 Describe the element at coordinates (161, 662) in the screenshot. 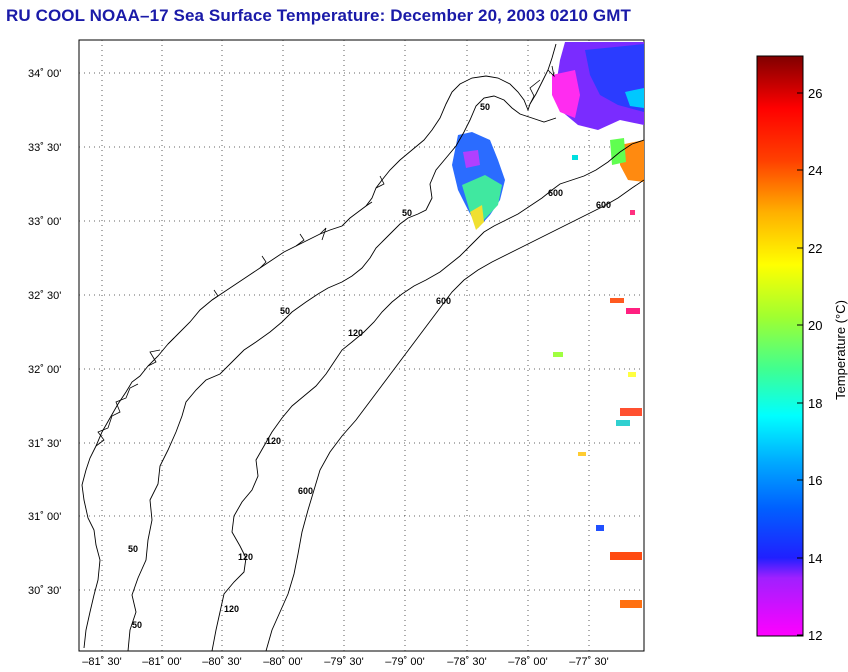

I see `lon-tick-label: –81˚ 00'` at that location.